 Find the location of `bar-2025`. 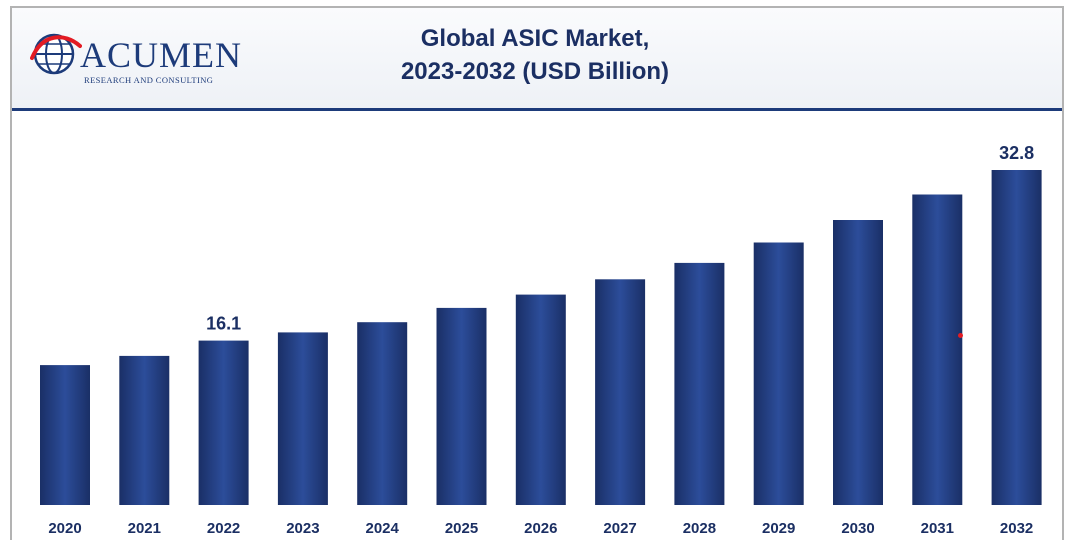

bar-2025 is located at coordinates (461, 406).